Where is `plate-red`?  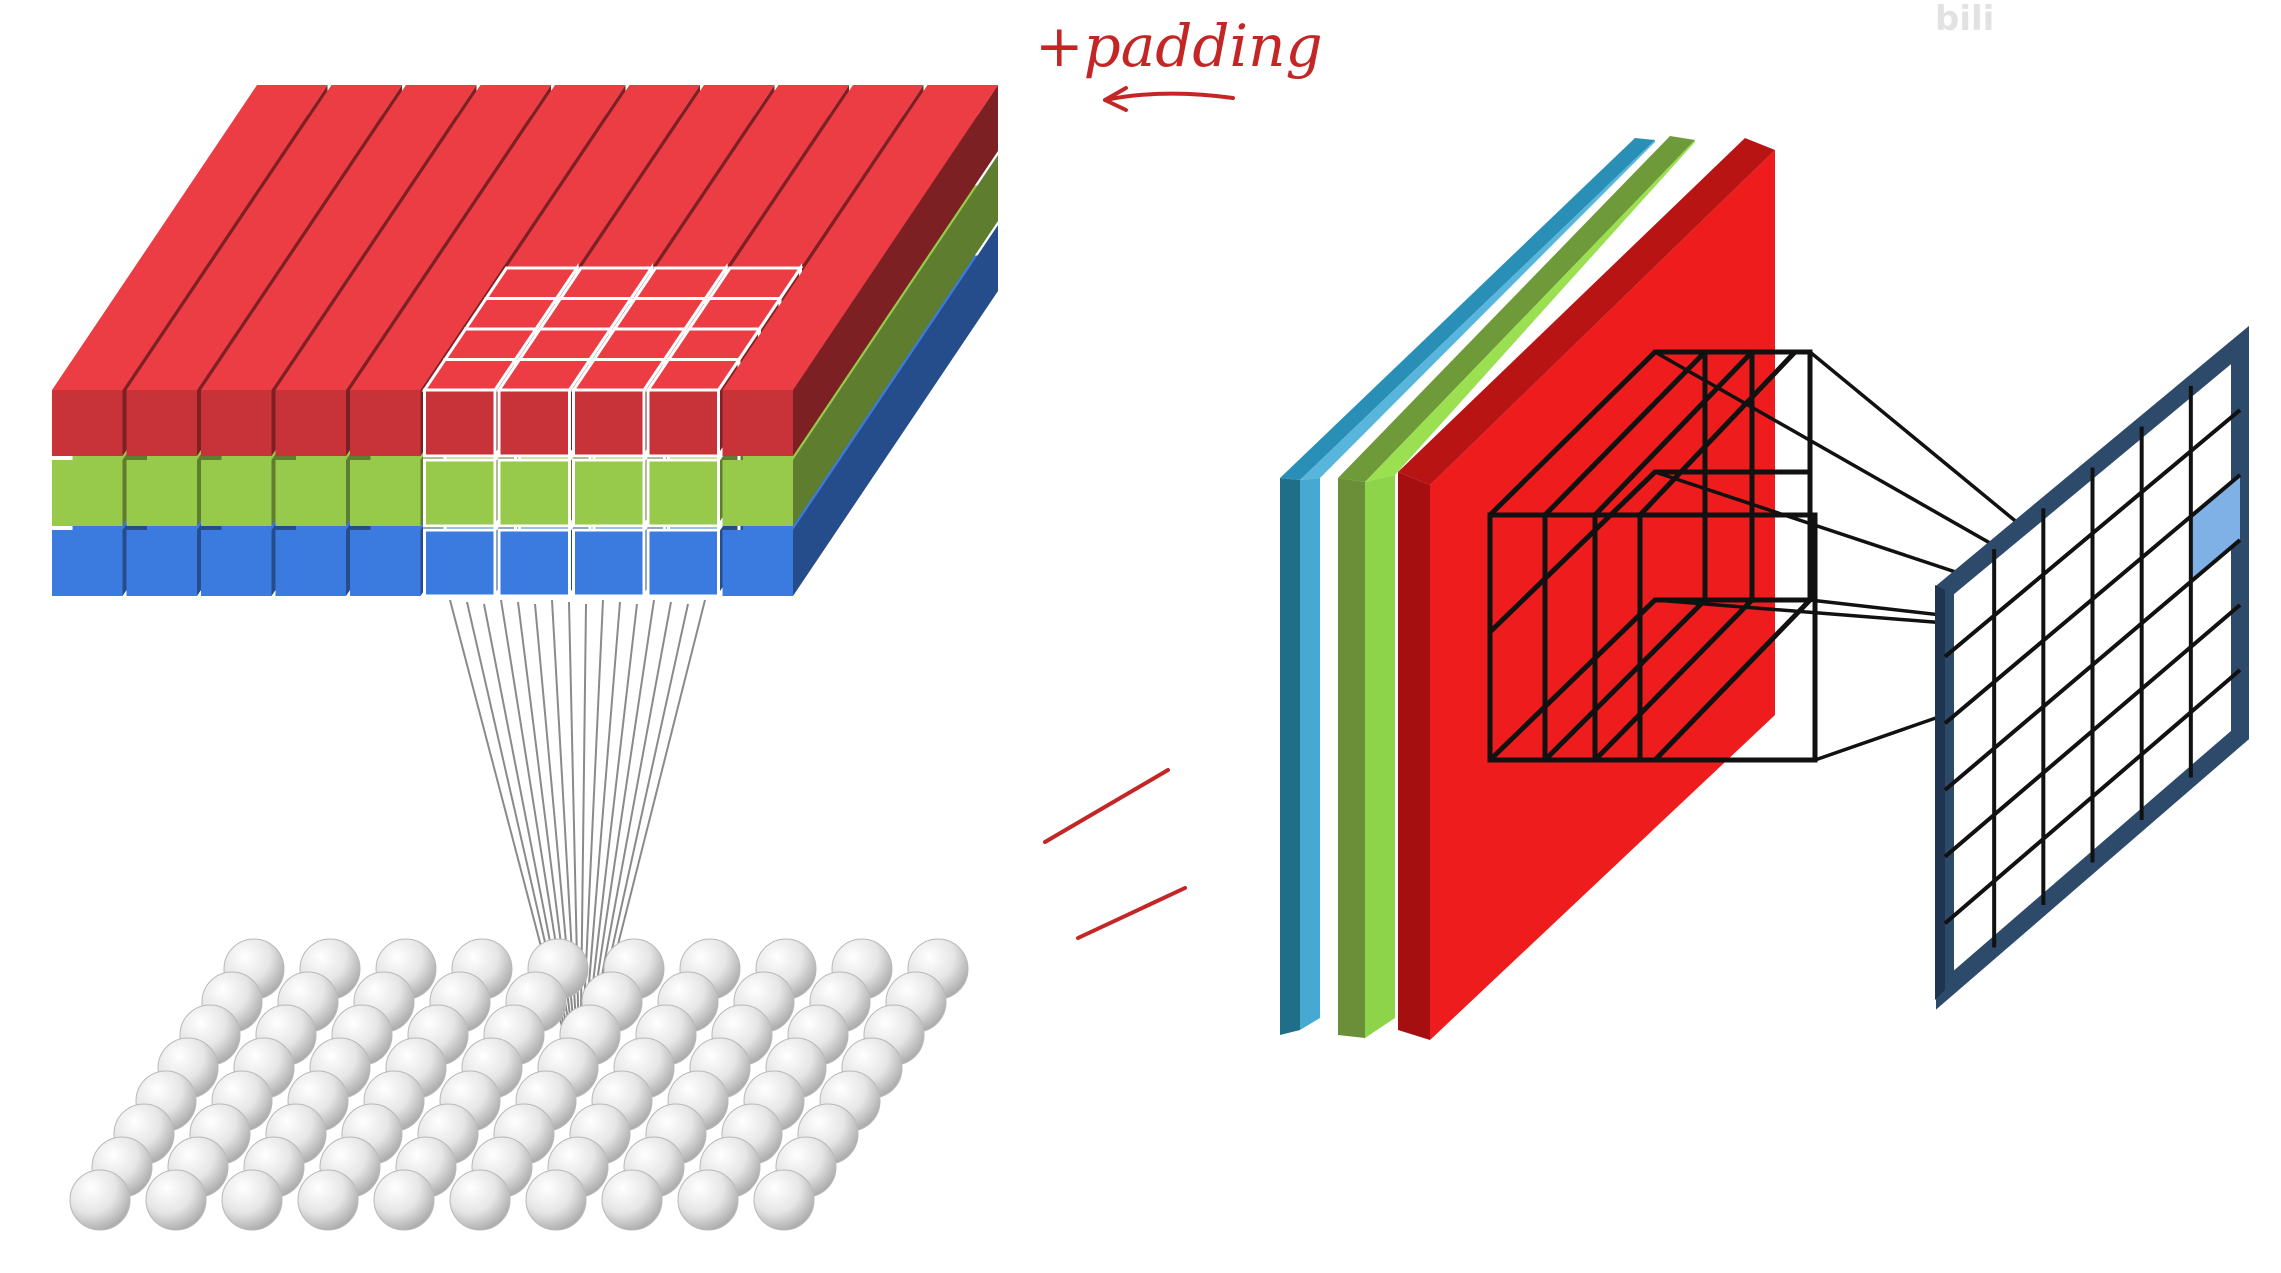
plate-red is located at coordinates (1586, 589).